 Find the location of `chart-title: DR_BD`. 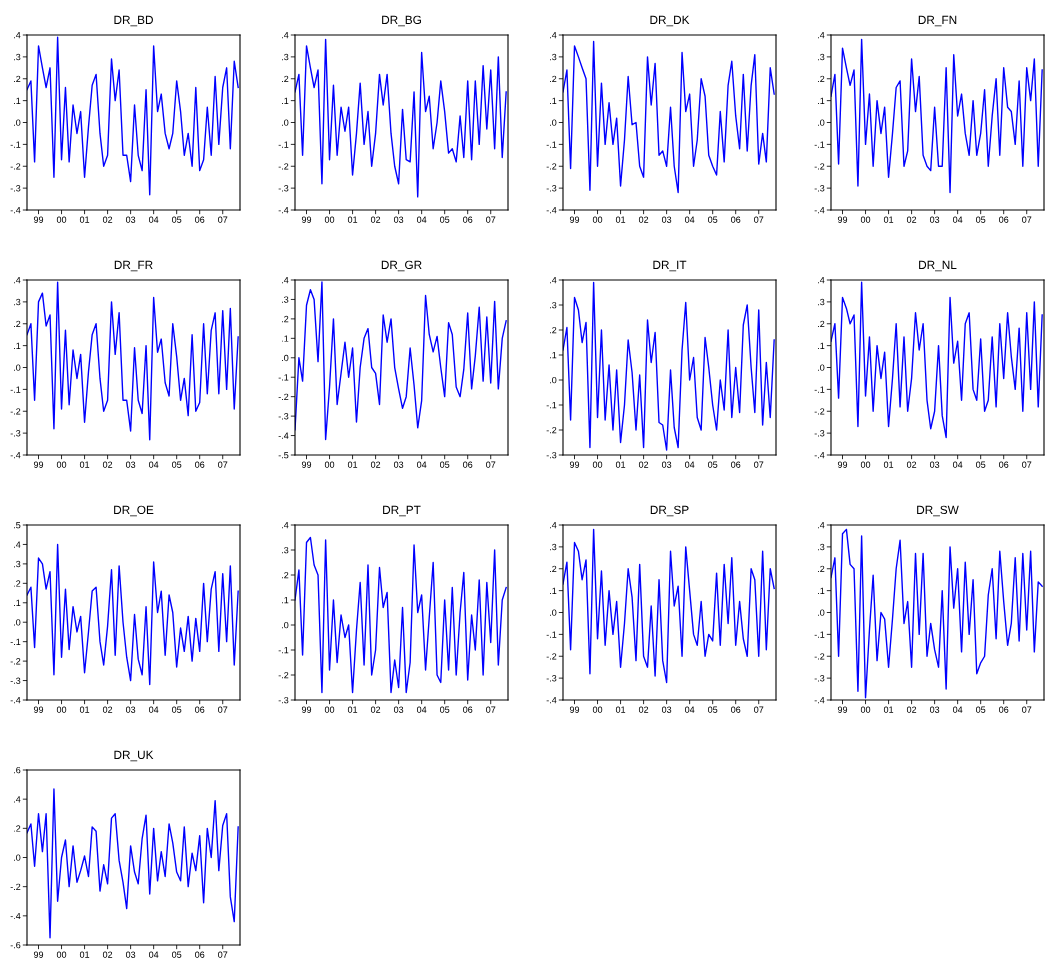

chart-title: DR_BD is located at coordinates (133, 21).